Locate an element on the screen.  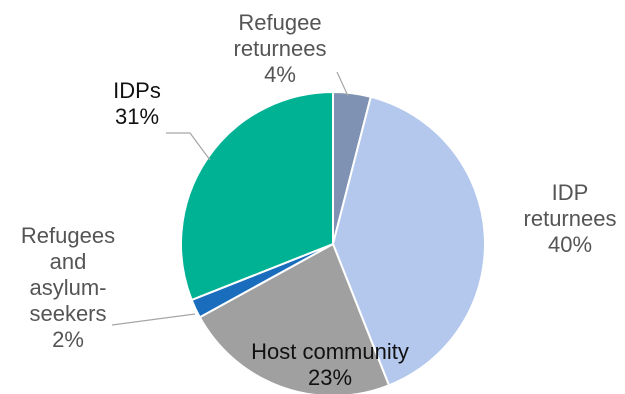
slice-label-line: 31% is located at coordinates (137, 116).